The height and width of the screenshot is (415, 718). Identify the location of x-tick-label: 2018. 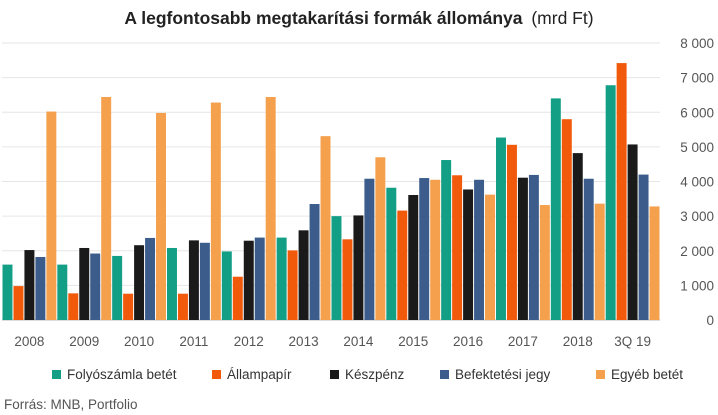
(578, 341).